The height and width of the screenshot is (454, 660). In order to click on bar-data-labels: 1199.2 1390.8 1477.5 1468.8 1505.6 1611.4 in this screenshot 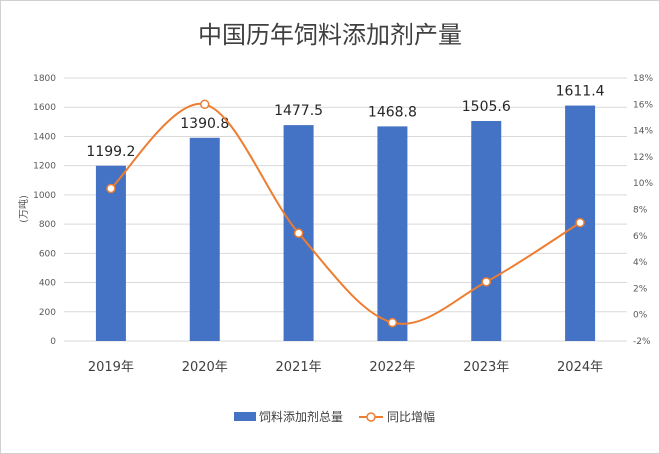, I will do `click(345, 122)`.